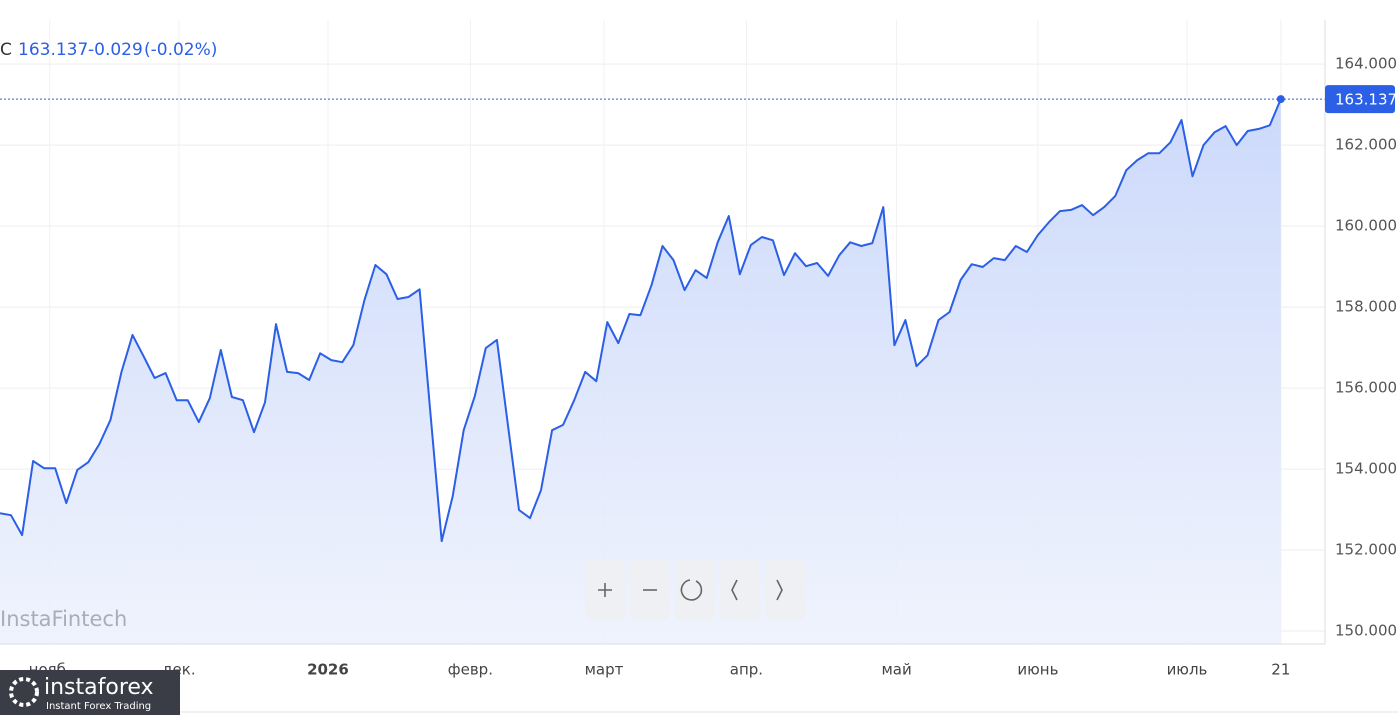 Image resolution: width=1398 pixels, height=715 pixels. Describe the element at coordinates (660, 670) in the screenshot. I see `x-axis: нояб. дек. 2026 февр. март апр. май июнь июль 21` at that location.